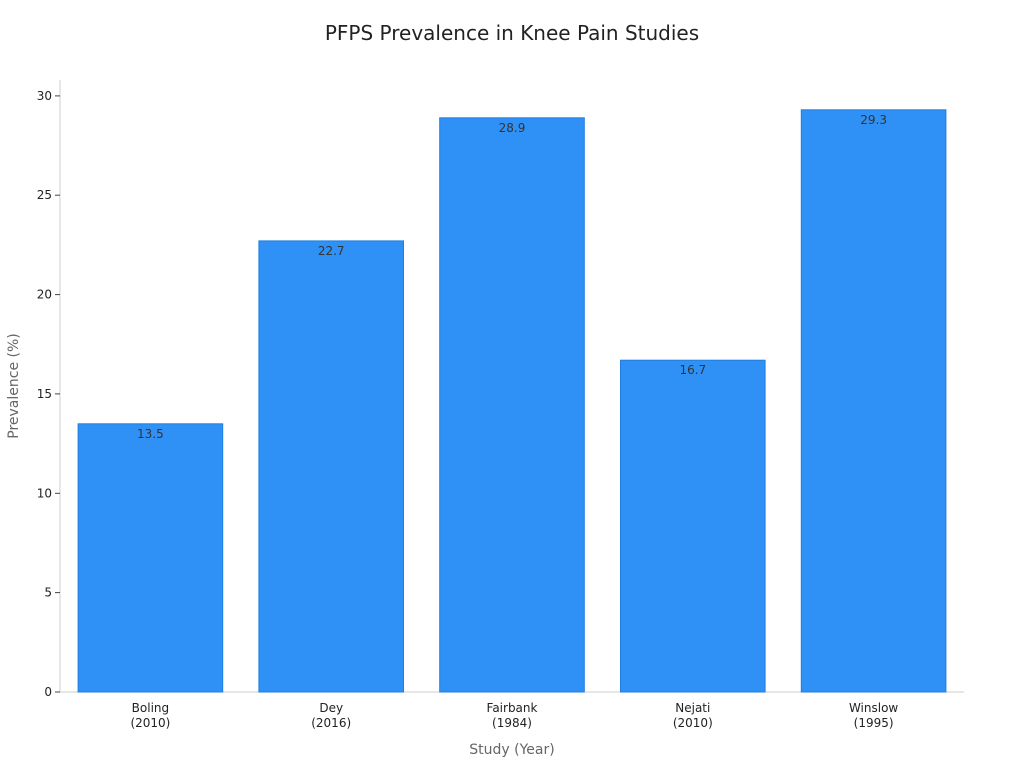 Image resolution: width=1024 pixels, height=768 pixels. Describe the element at coordinates (512, 128) in the screenshot. I see `data-label-fairbank: 28.9` at that location.